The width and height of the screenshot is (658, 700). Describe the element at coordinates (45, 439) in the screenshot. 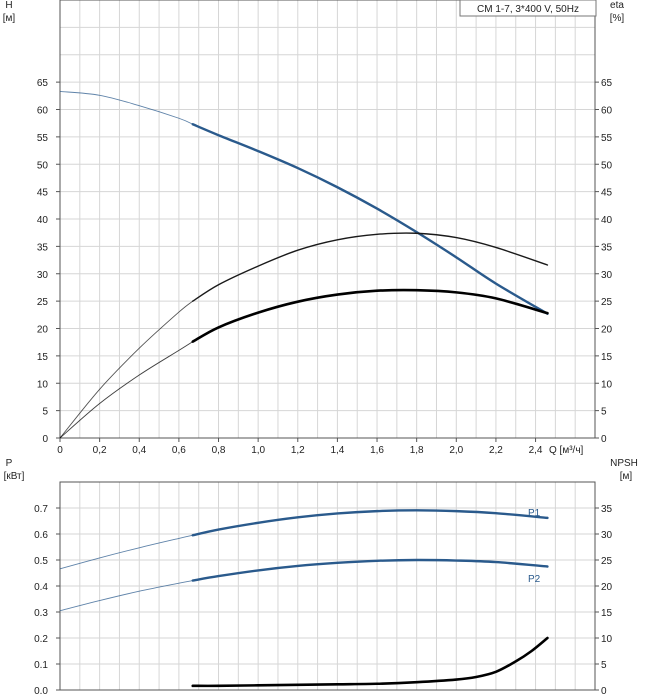

I see `y-tick-label: 0` at that location.